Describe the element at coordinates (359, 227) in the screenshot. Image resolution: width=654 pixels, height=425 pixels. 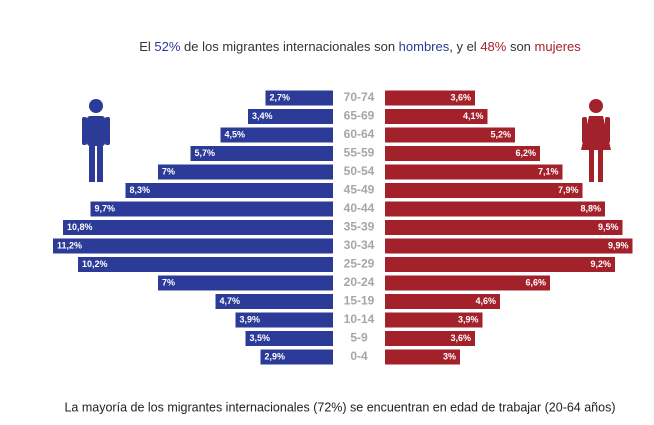
I see `age-label: 35-39` at that location.